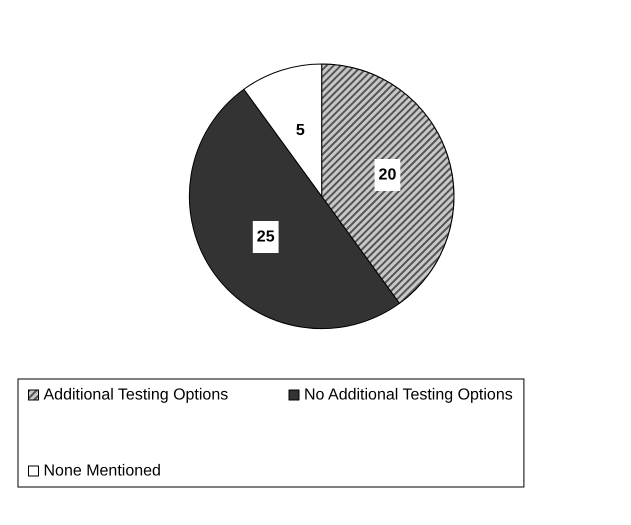 This screenshot has width=631, height=525. Describe the element at coordinates (136, 395) in the screenshot. I see `legend-label: Additional Testing Options` at that location.